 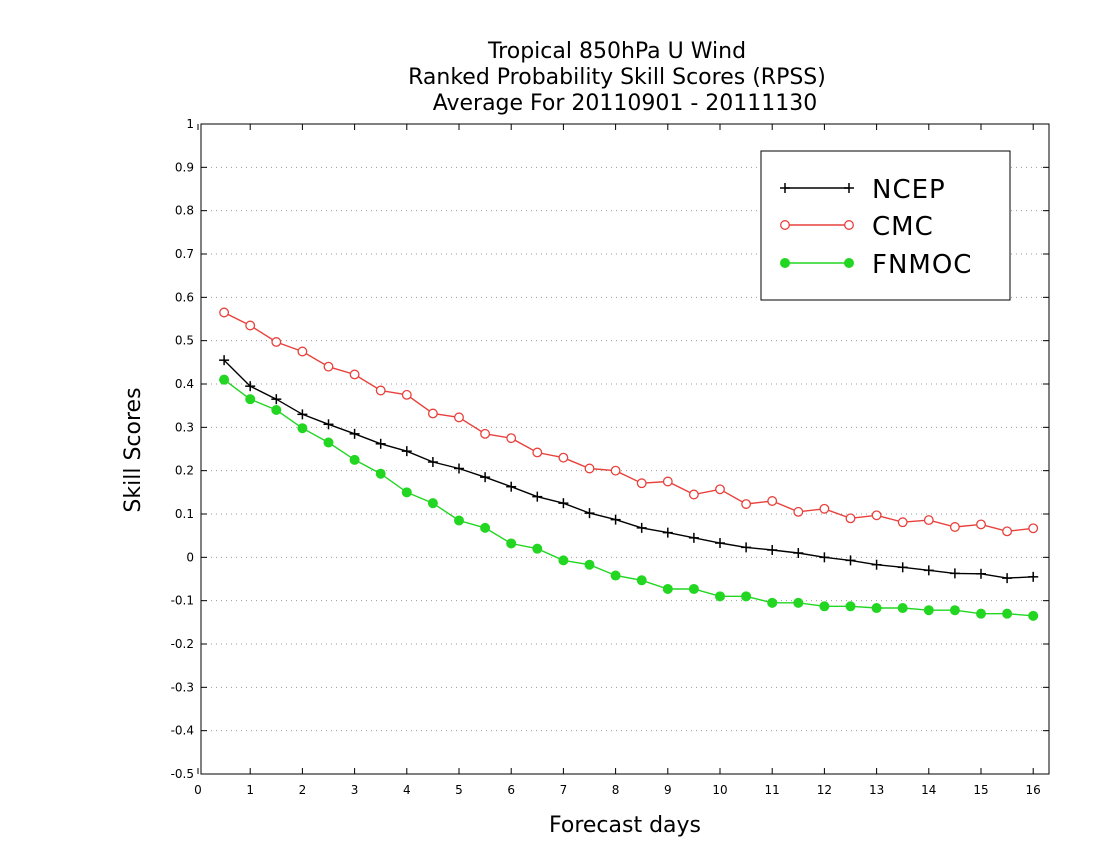 What do you see at coordinates (1033, 790) in the screenshot?
I see `x-tick-label: 16` at bounding box center [1033, 790].